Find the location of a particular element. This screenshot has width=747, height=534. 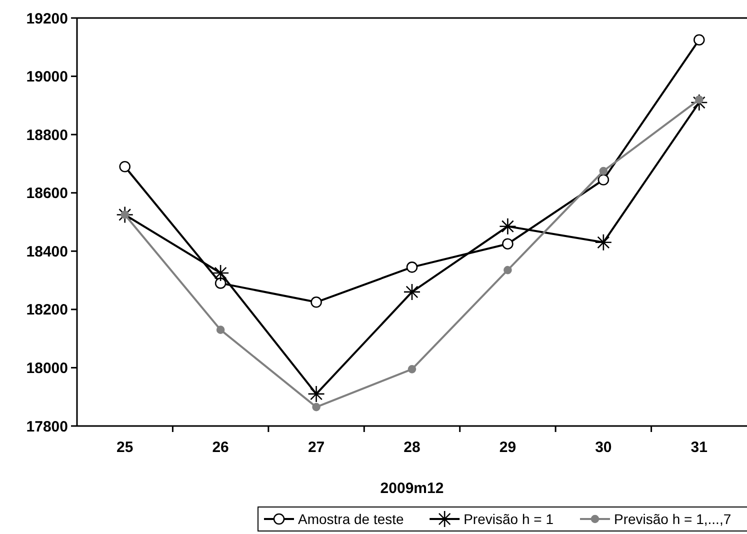

x-tick-label: 30 is located at coordinates (603, 447).